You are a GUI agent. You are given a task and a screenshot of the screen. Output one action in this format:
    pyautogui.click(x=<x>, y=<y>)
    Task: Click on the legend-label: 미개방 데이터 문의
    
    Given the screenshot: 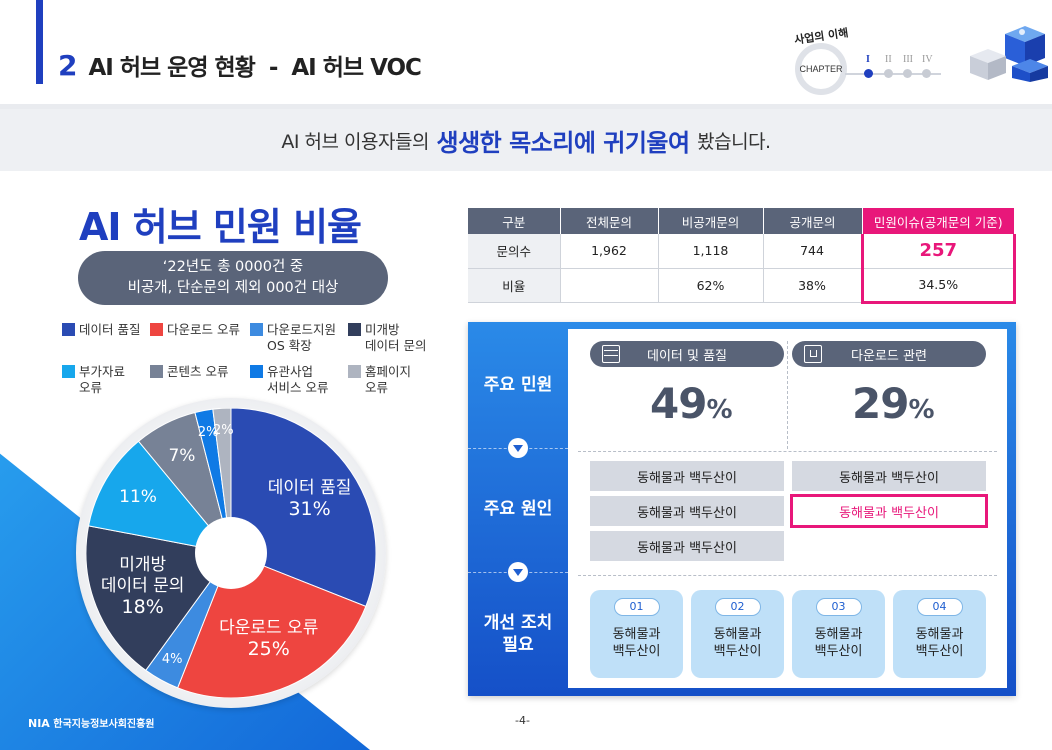 What is the action you would take?
    pyautogui.click(x=395, y=338)
    